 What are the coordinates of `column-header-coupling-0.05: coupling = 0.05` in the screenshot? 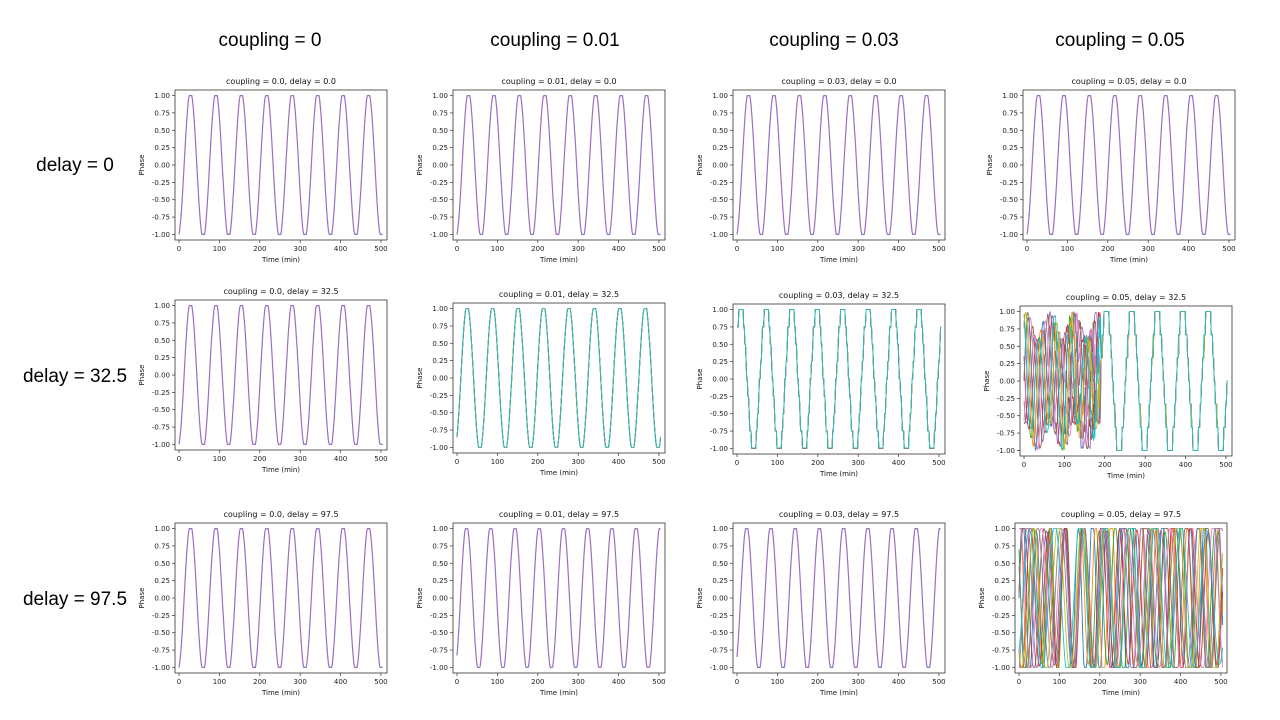 It's located at (1120, 40).